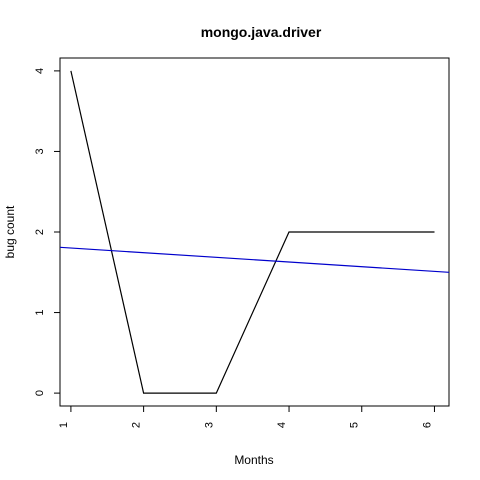  What do you see at coordinates (40, 393) in the screenshot?
I see `y-tick-label: 0` at bounding box center [40, 393].